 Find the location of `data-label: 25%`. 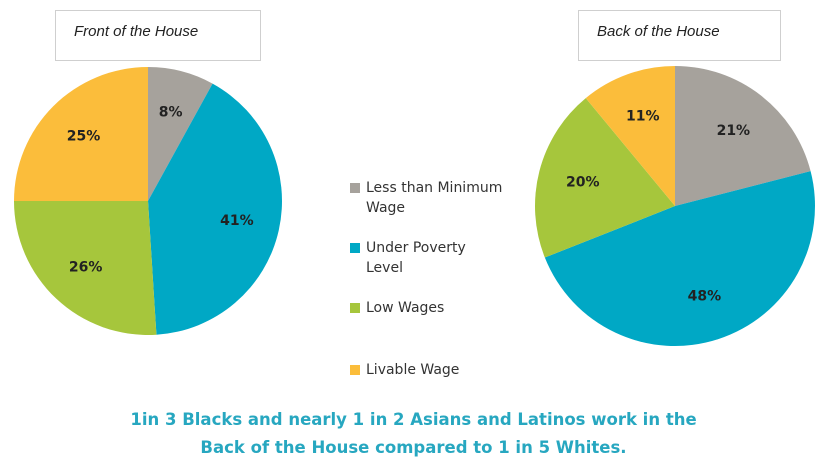

data-label: 25% is located at coordinates (84, 137).